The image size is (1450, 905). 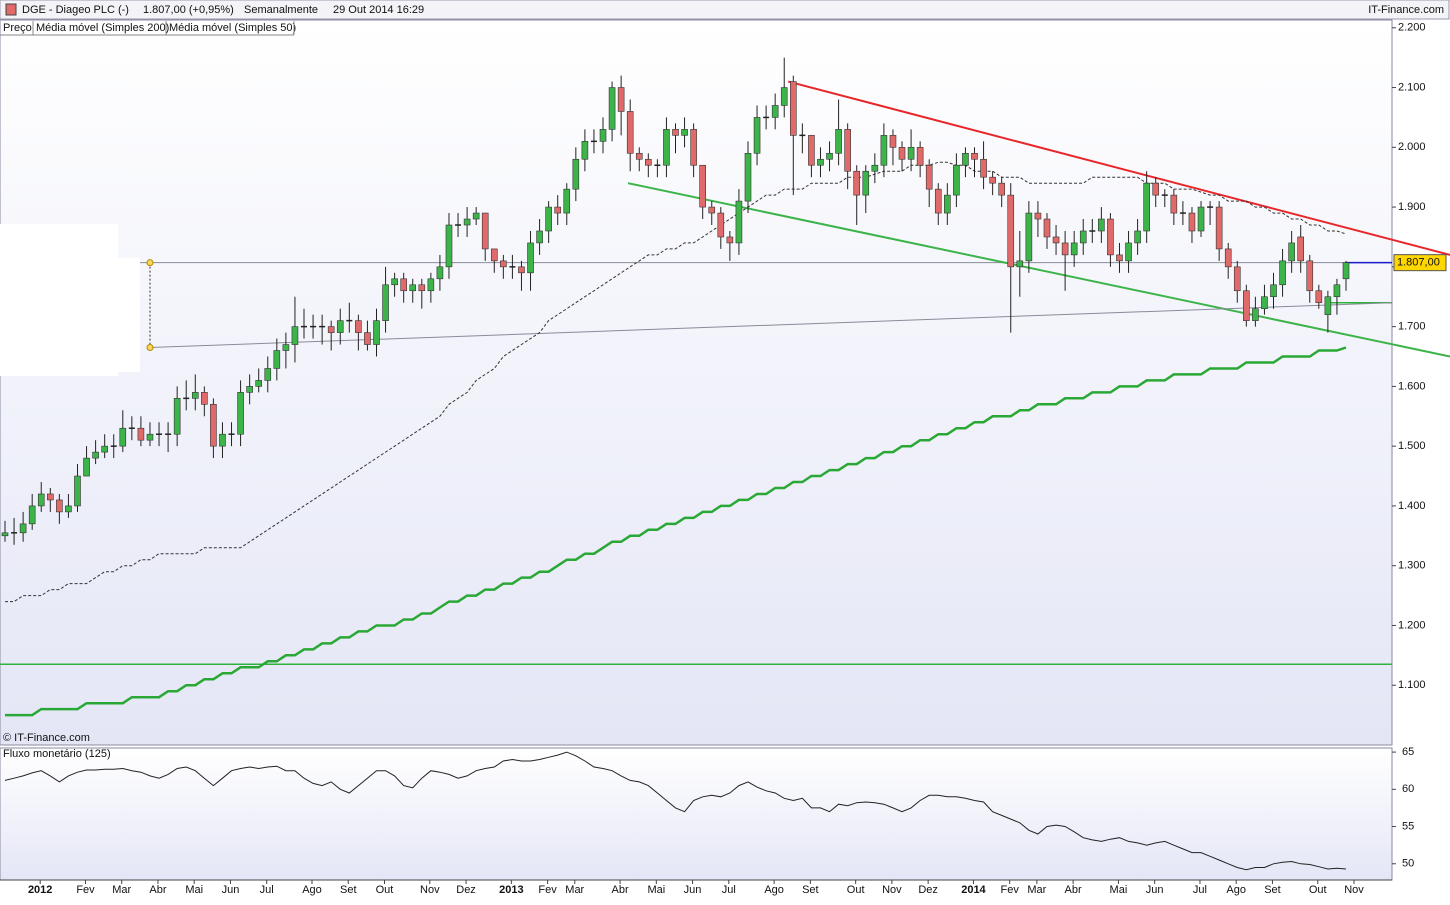 What do you see at coordinates (1418, 263) in the screenshot?
I see `last-label: 1.807,00` at bounding box center [1418, 263].